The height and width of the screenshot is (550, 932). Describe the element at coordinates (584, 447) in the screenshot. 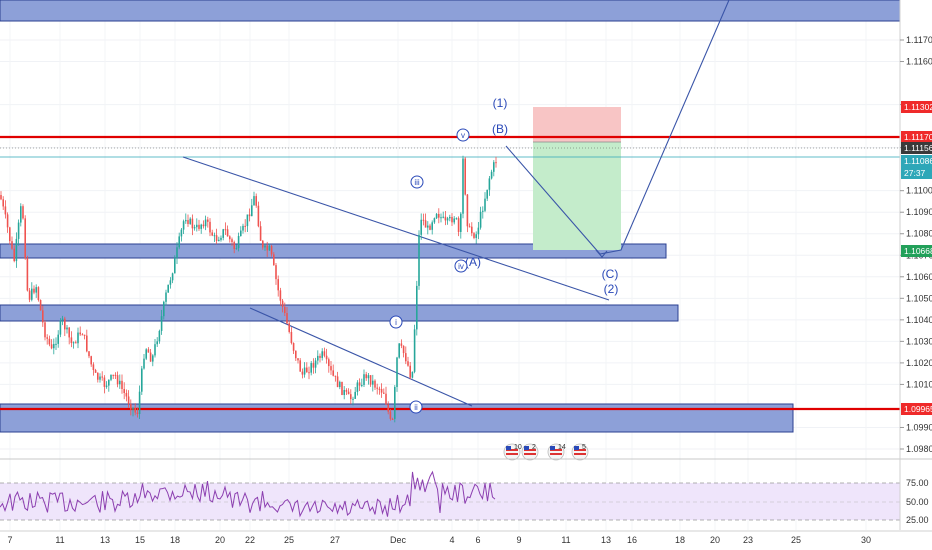

I see `event-count: 5` at that location.